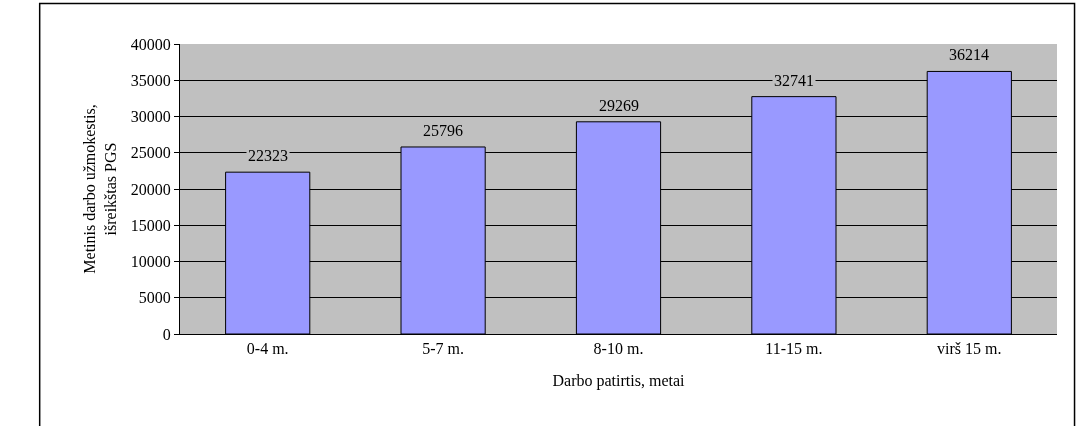 This screenshot has height=426, width=1081. I want to click on x-tick-label: 8-10 m., so click(618, 349).